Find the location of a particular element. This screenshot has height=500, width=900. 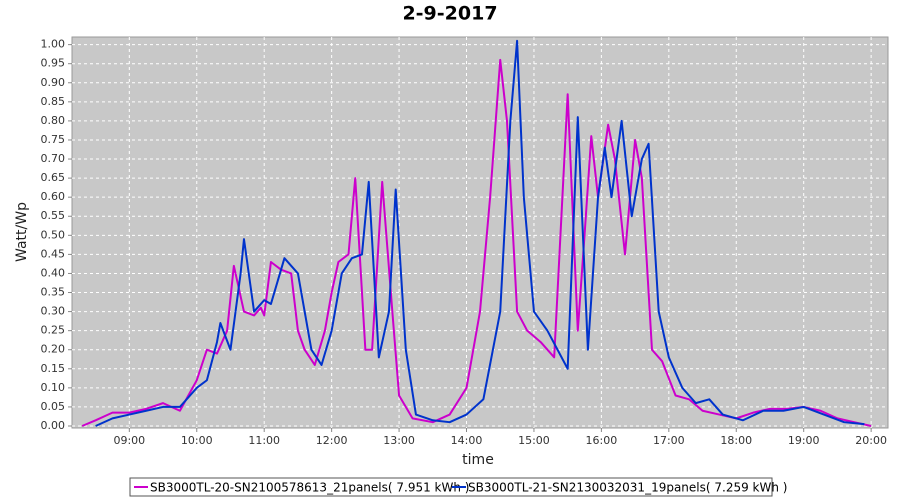

y-tick-label: 0.60 is located at coordinates (53, 196).